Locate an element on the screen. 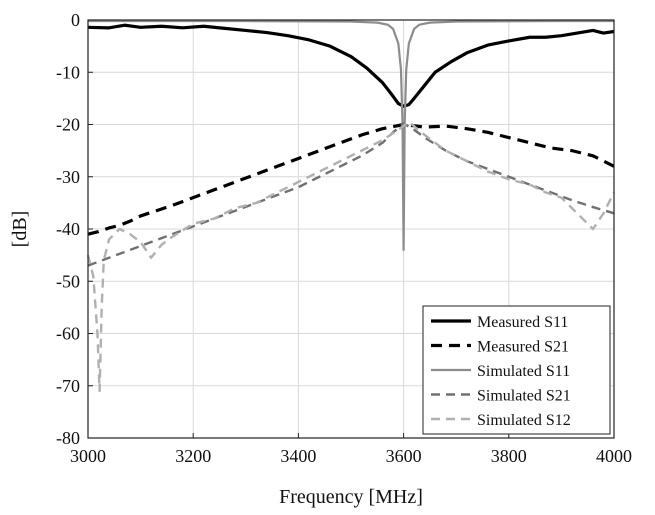 This screenshot has height=515, width=655. legend-label: Simulated S21 is located at coordinates (524, 396).